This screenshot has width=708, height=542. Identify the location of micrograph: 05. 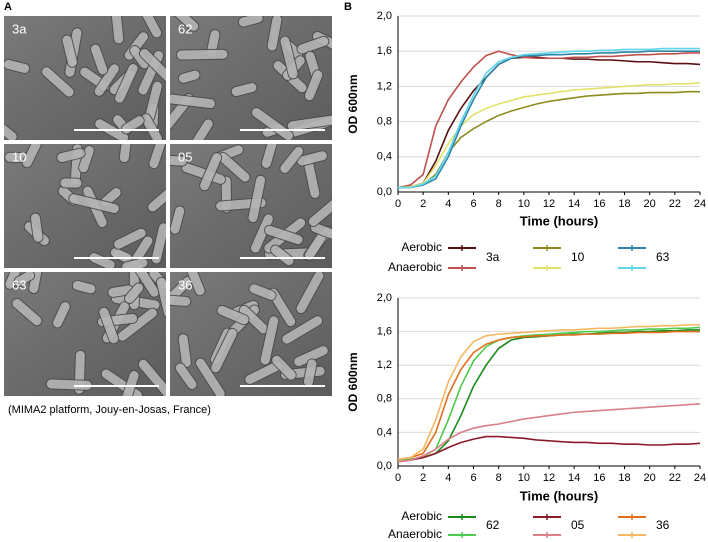
(251, 206).